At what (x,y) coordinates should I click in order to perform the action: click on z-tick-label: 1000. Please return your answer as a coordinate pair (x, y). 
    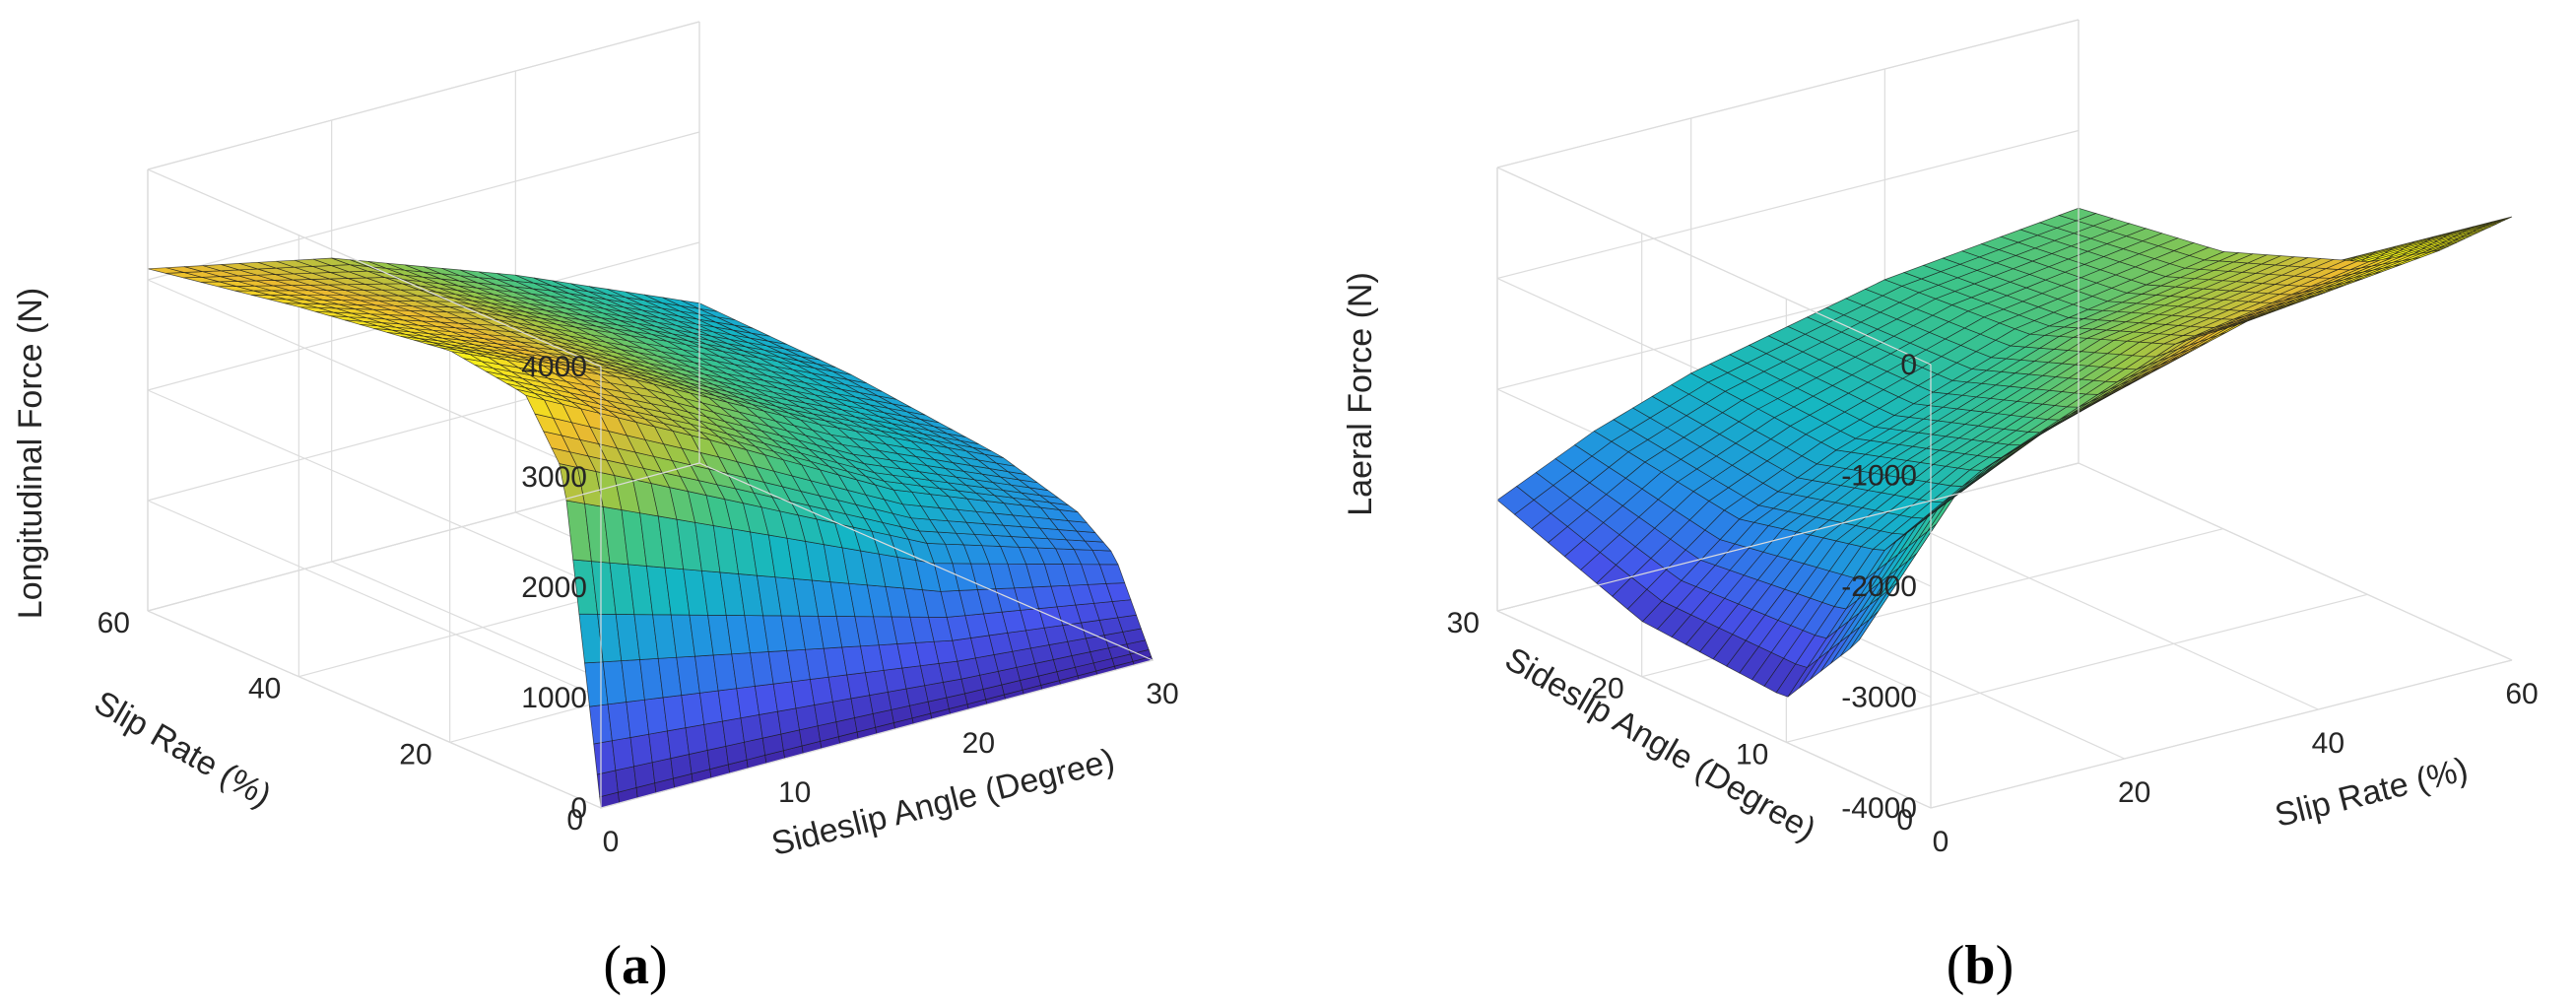
    Looking at the image, I should click on (554, 698).